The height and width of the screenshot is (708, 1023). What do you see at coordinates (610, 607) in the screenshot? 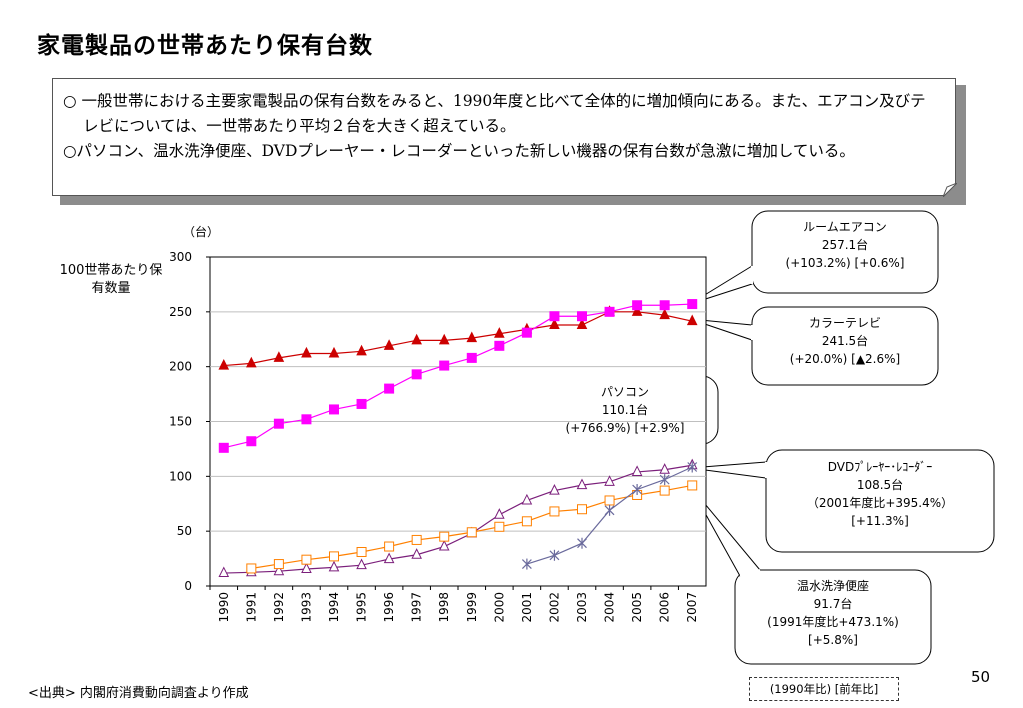
I see `x-tick-label: 2004` at bounding box center [610, 607].